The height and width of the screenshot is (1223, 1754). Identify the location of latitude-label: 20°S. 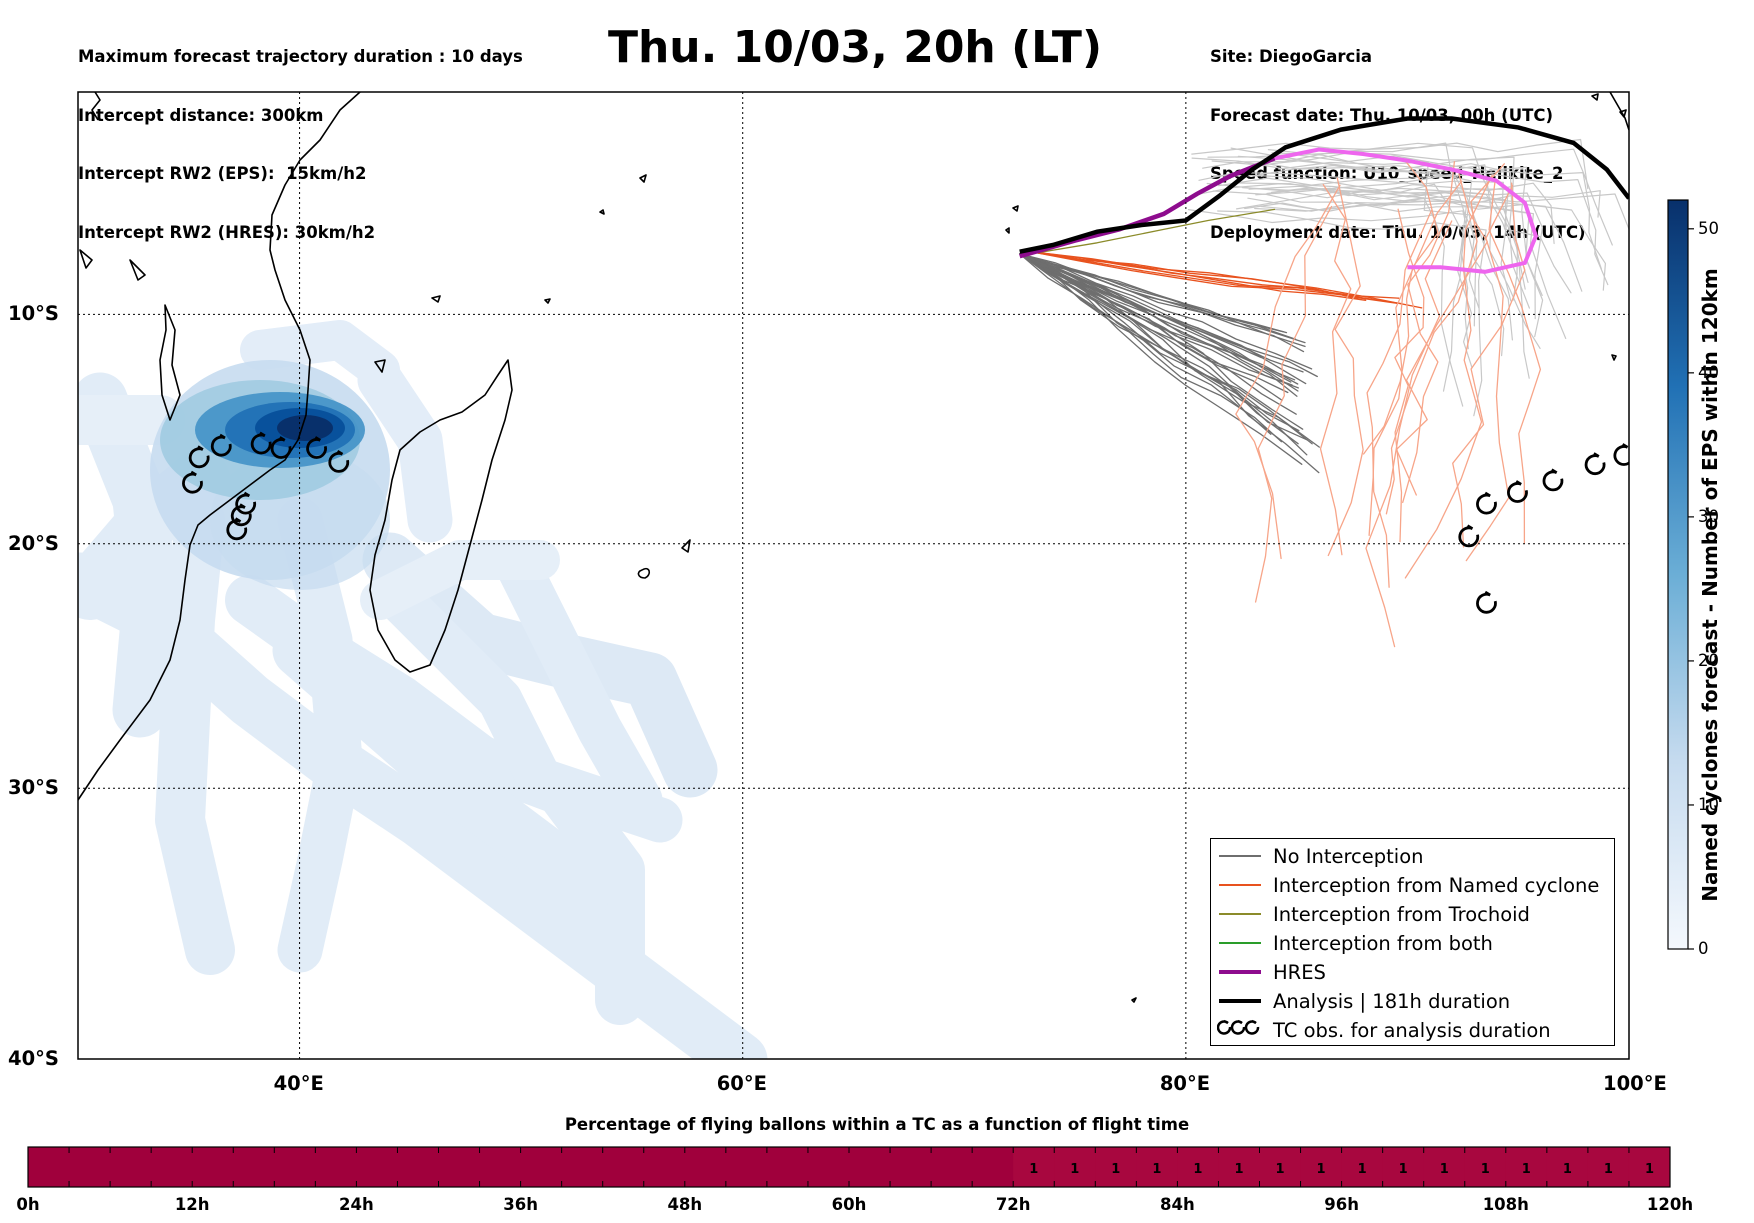
(33, 543).